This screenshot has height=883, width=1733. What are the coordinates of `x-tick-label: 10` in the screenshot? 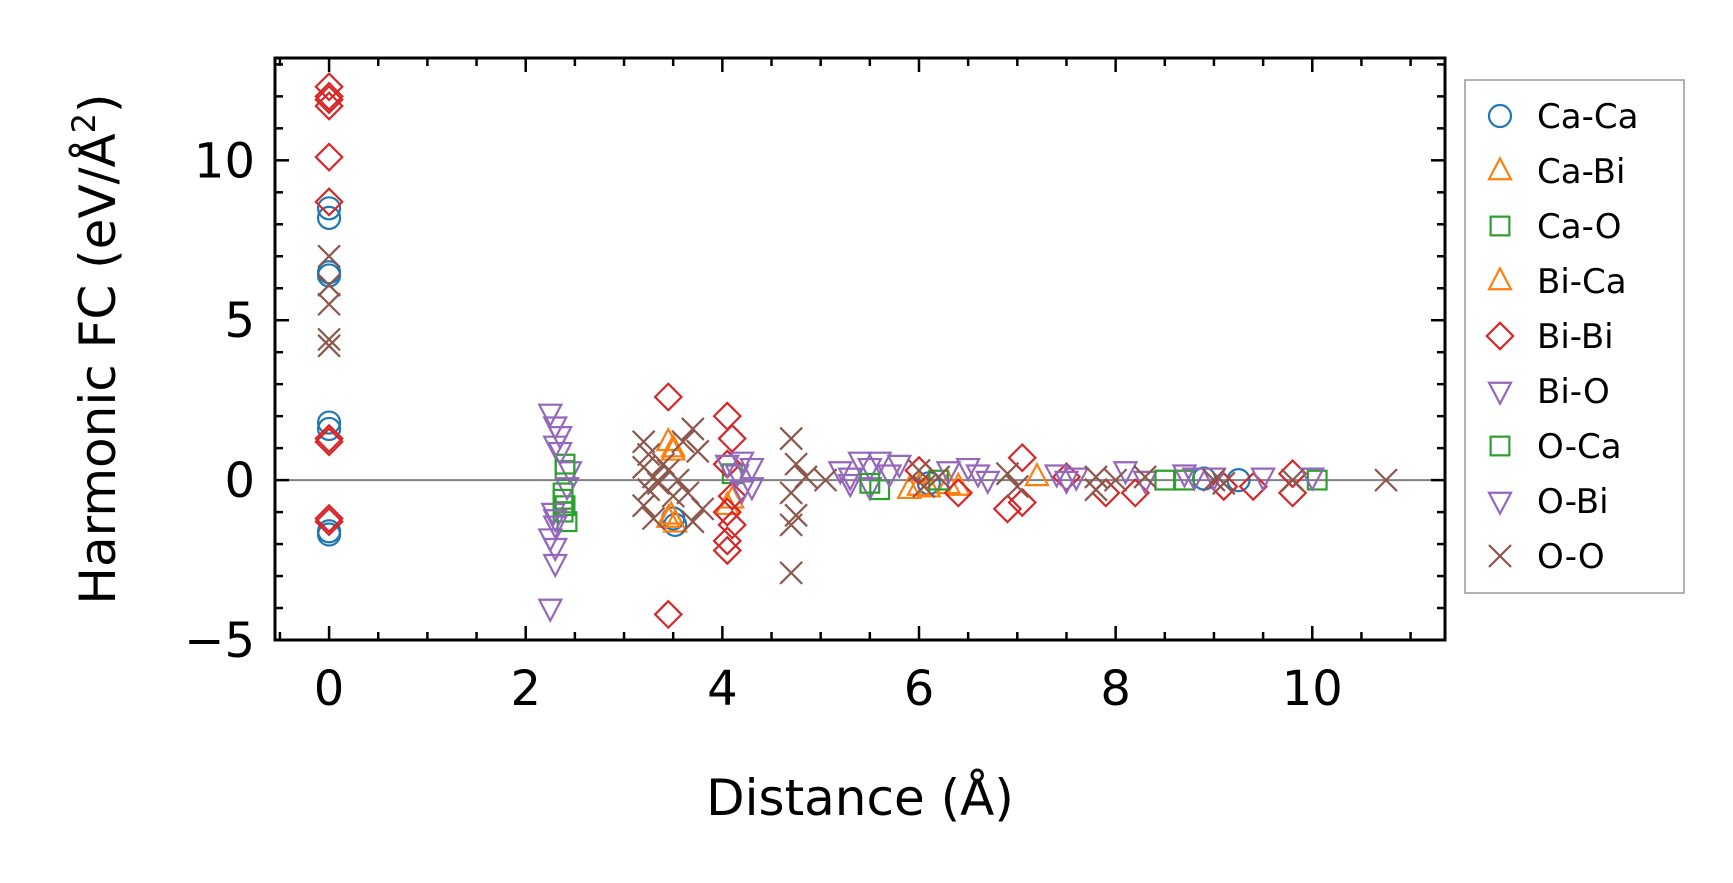 It's located at (1312, 689).